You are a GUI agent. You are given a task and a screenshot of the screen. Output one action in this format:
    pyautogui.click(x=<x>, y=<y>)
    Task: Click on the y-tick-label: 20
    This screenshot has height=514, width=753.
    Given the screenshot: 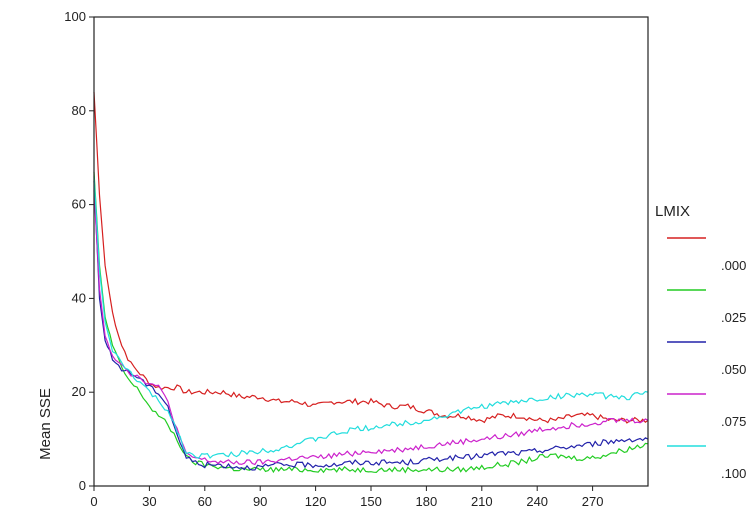 What is the action you would take?
    pyautogui.click(x=79, y=391)
    